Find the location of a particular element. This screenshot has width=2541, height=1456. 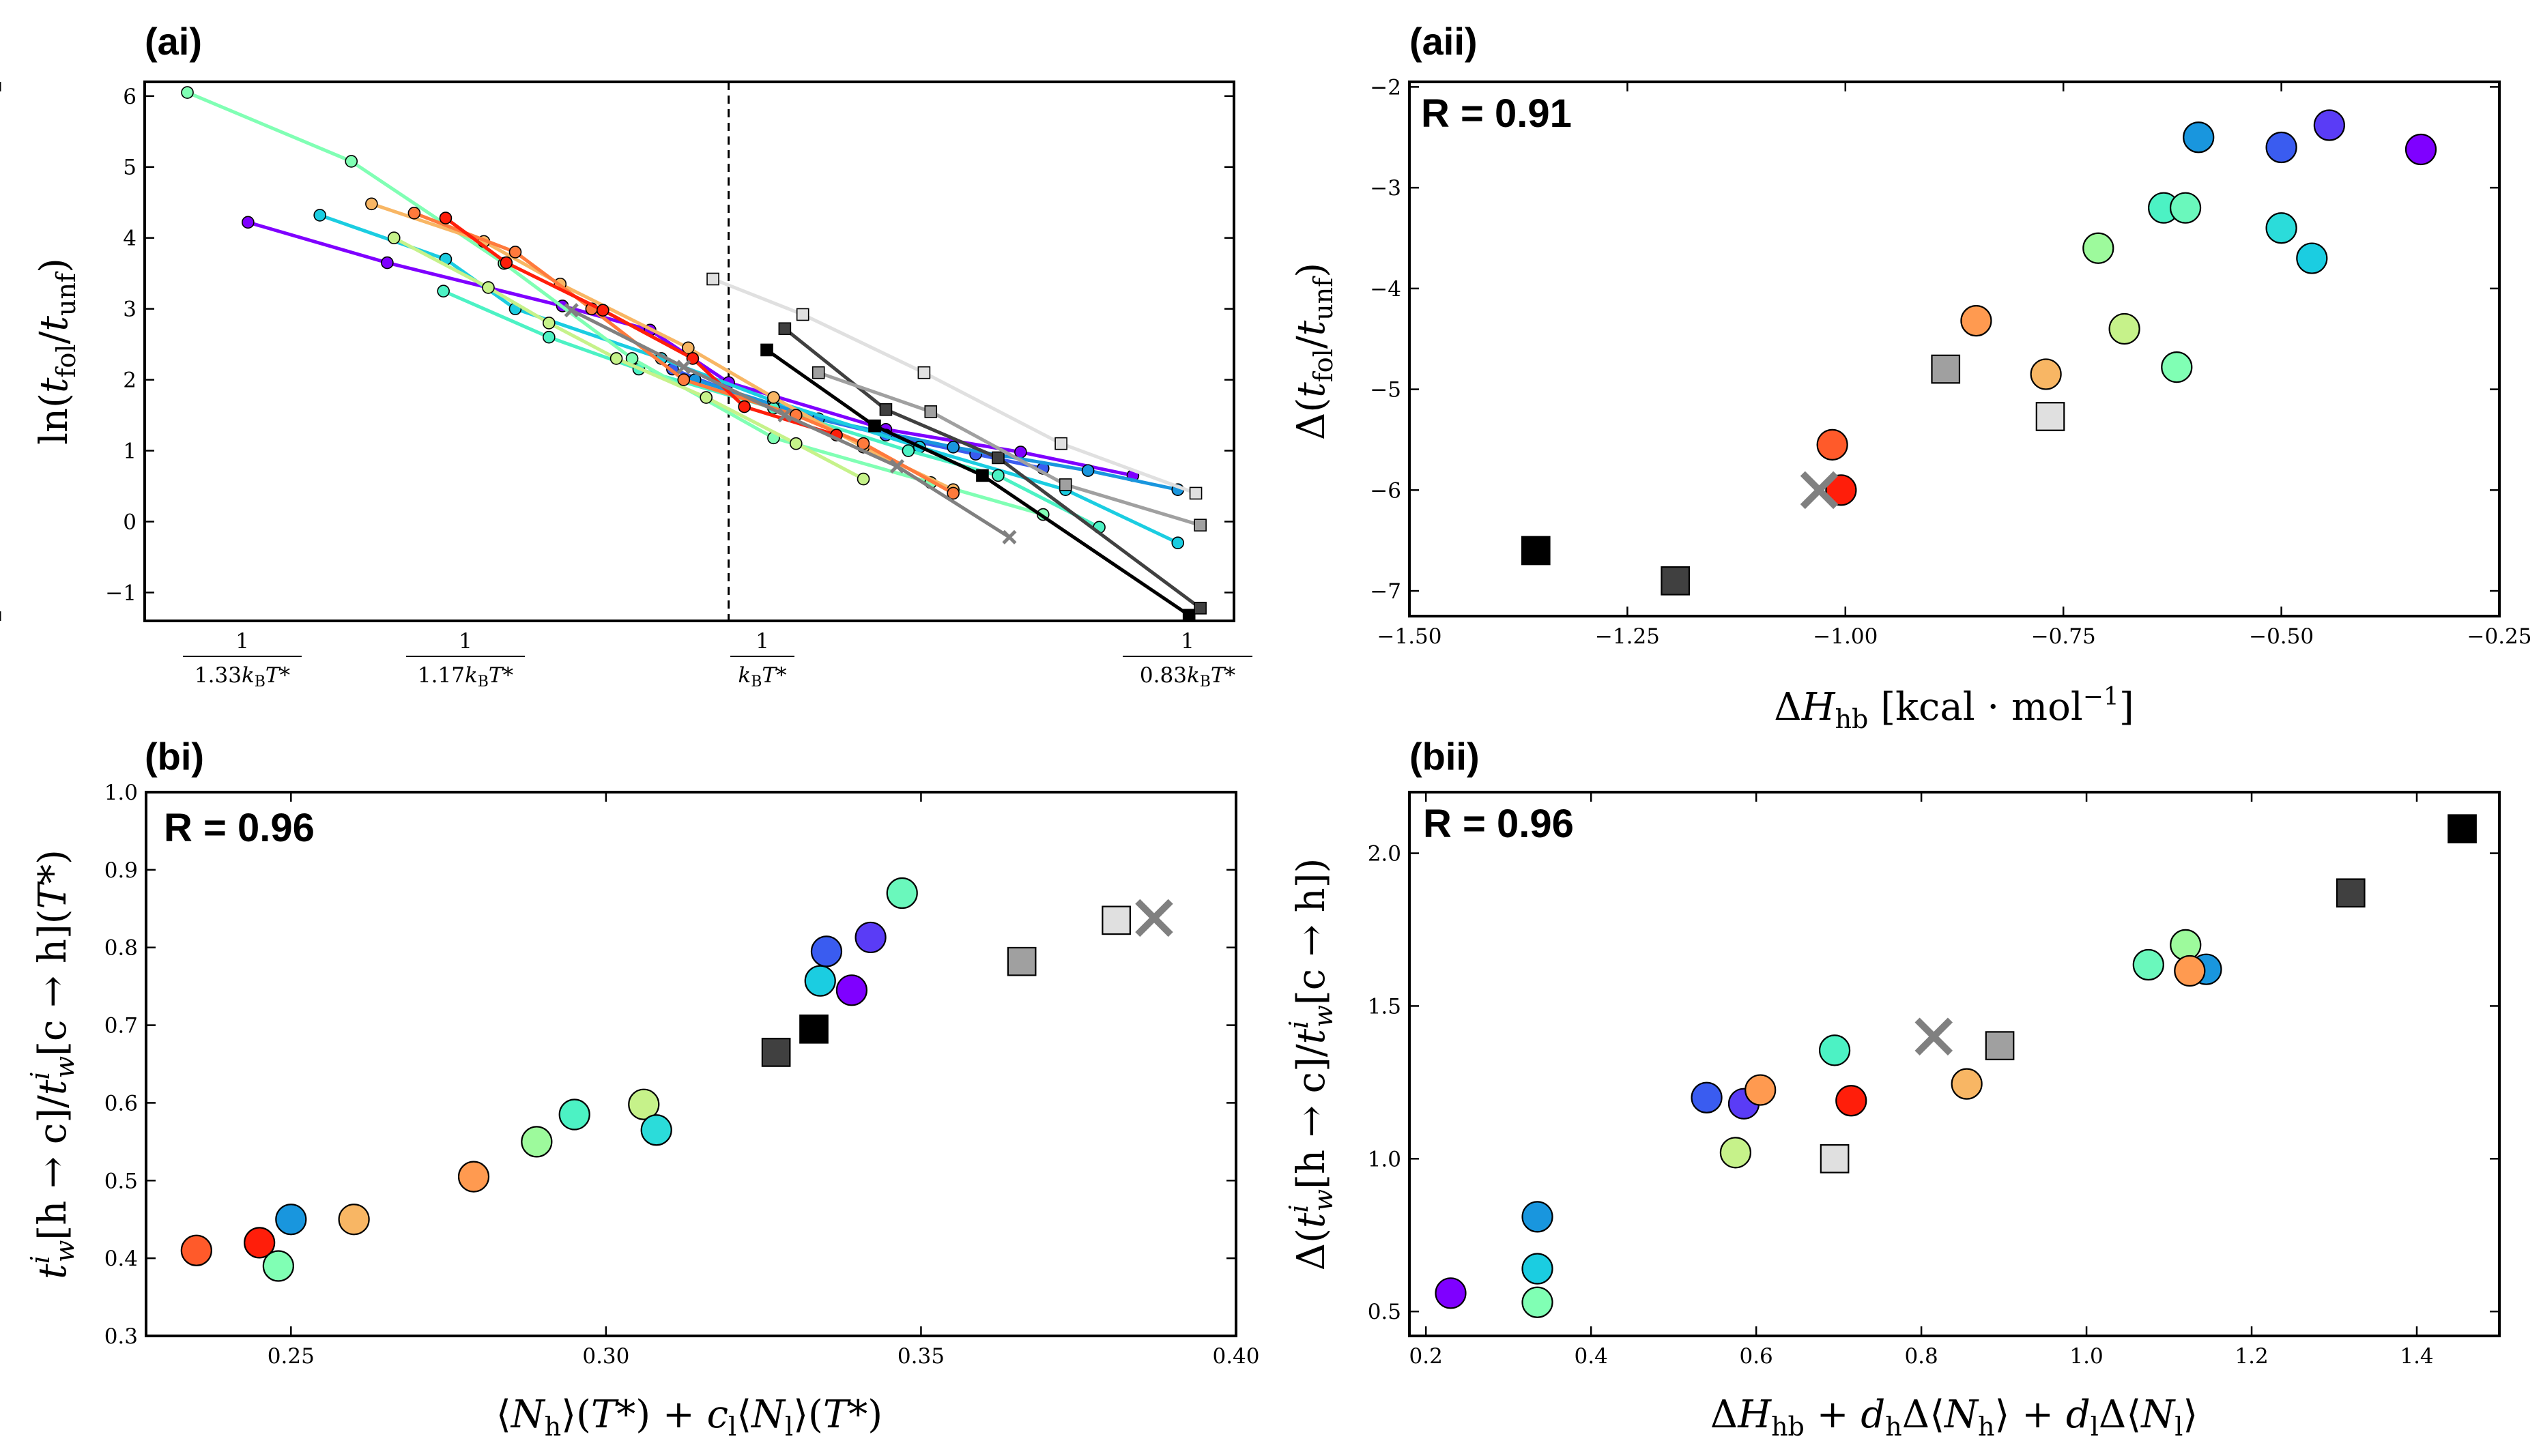

y-tick-label: 0.8 is located at coordinates (121, 948).